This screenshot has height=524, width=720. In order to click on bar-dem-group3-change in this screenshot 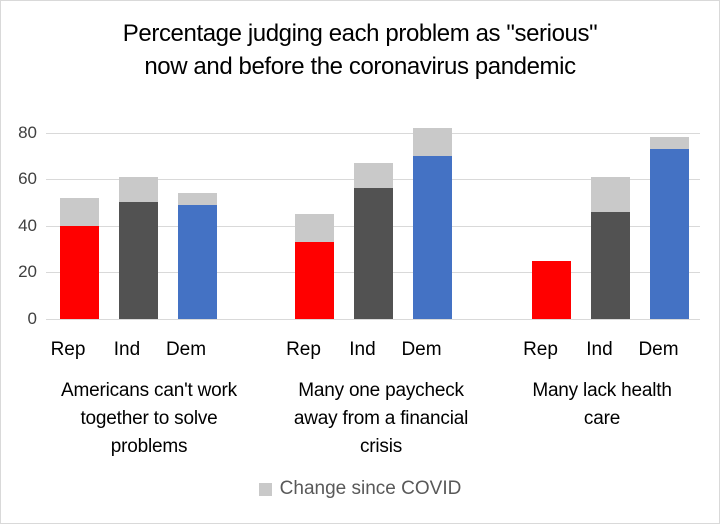, I will do `click(669, 143)`.